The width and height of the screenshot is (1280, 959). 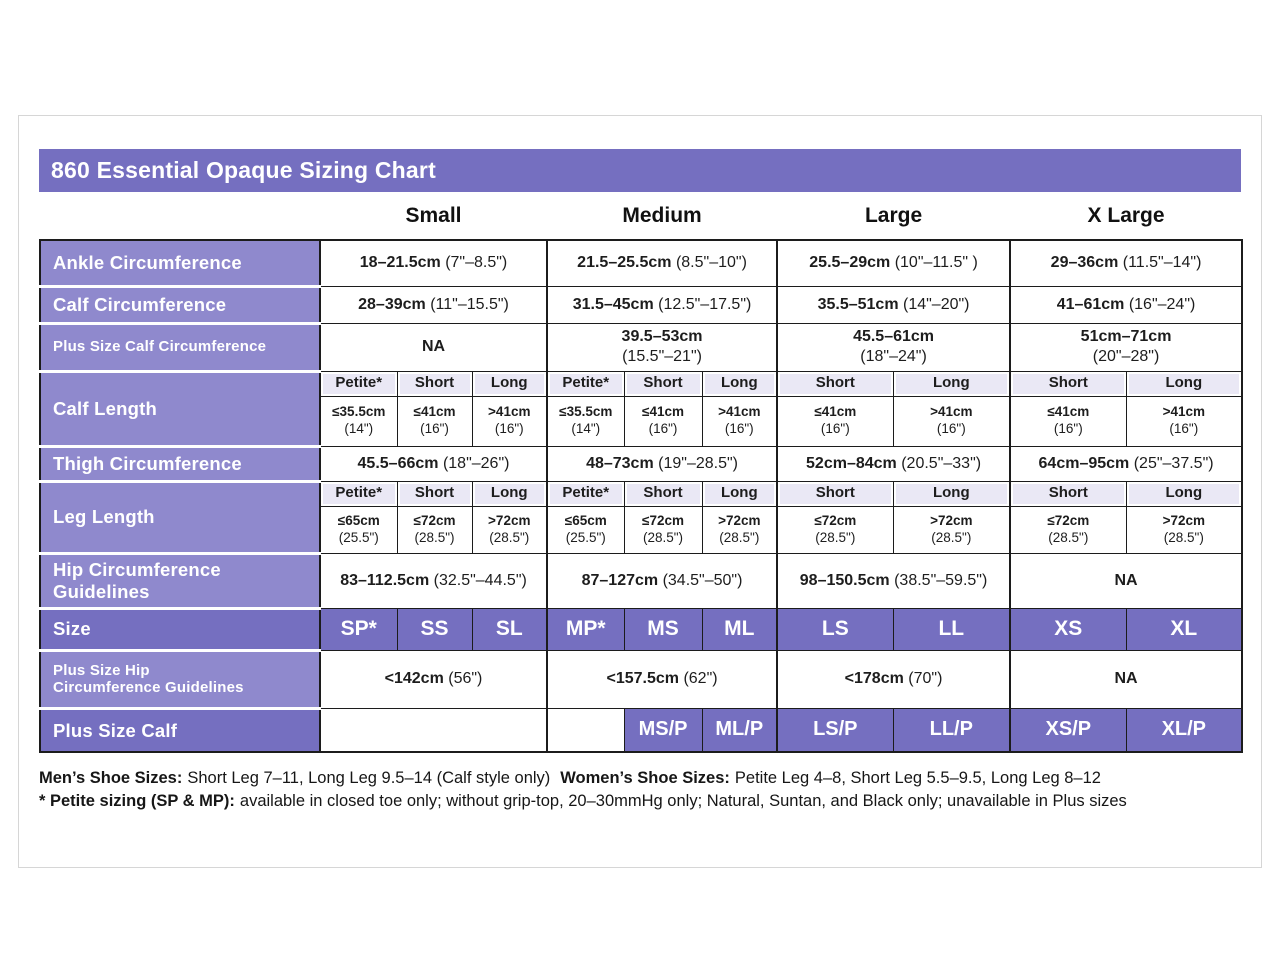 I want to click on calf-length-val-3: ≤35.5cm (14"), so click(x=585, y=421).